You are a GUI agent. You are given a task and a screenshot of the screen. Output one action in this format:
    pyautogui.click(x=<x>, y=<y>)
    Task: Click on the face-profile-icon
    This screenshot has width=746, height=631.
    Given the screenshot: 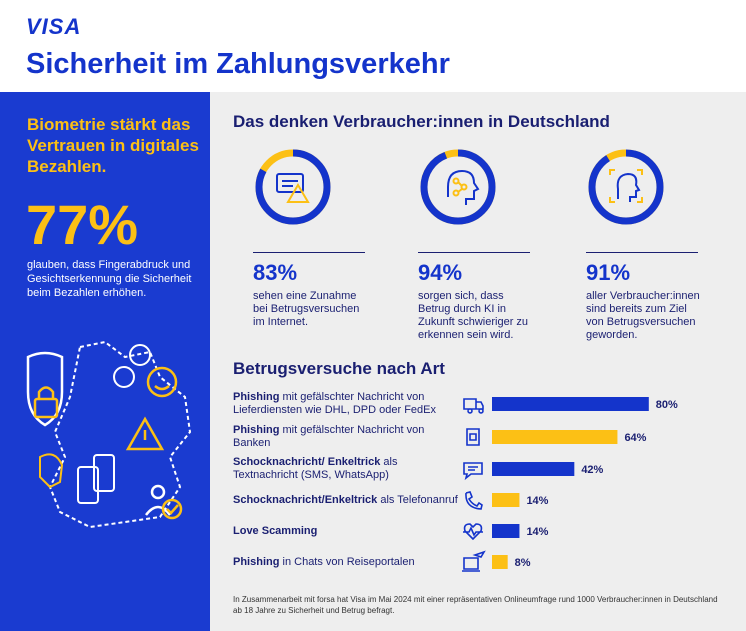 What is the action you would take?
    pyautogui.click(x=628, y=187)
    